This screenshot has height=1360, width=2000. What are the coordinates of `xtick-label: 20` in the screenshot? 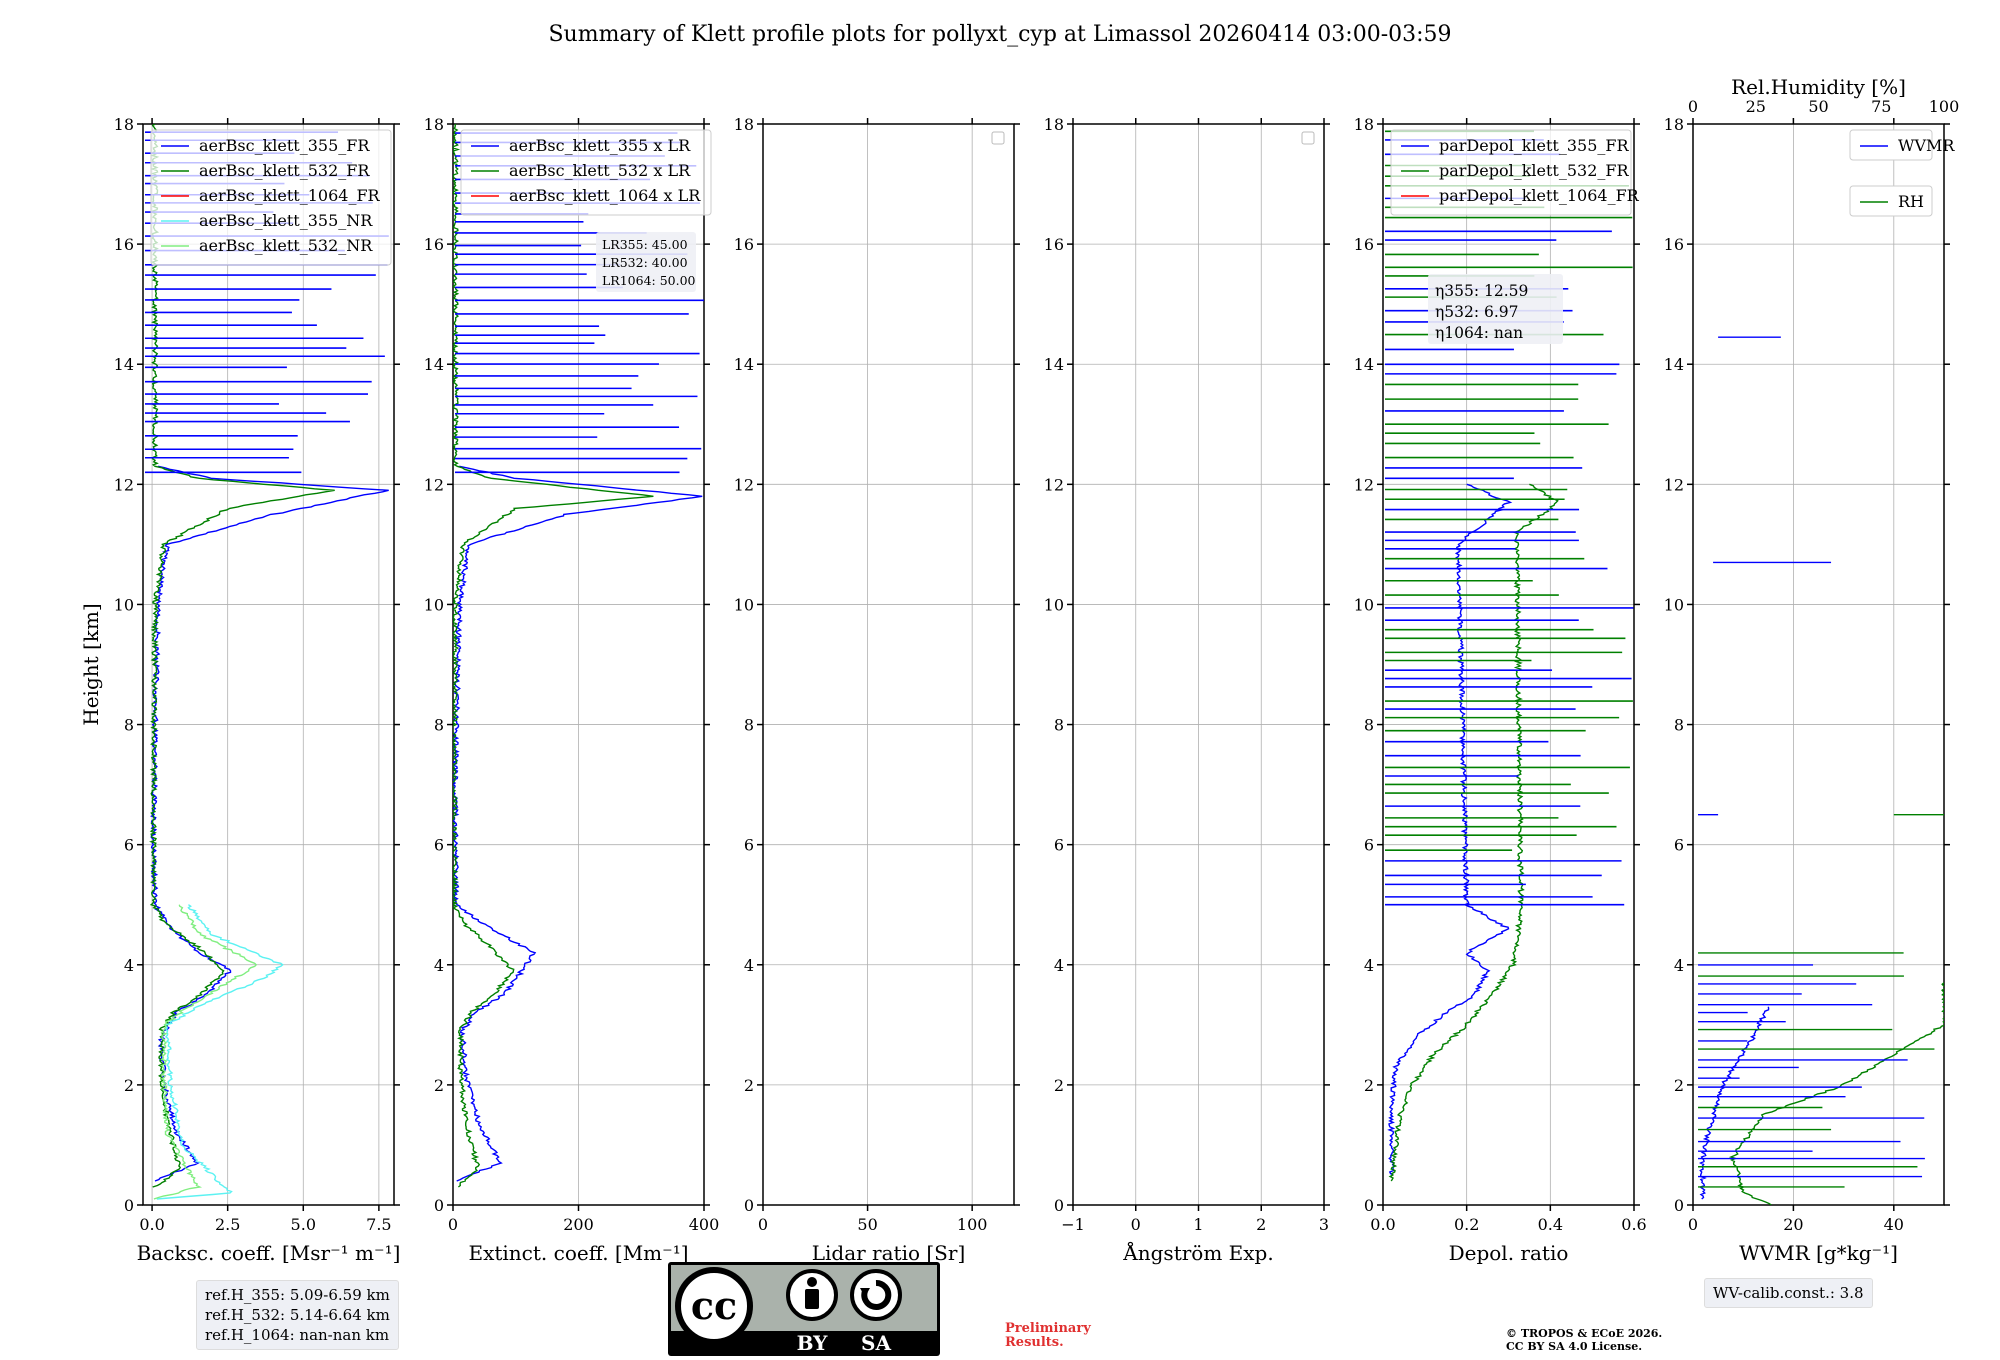 It's located at (1793, 1224).